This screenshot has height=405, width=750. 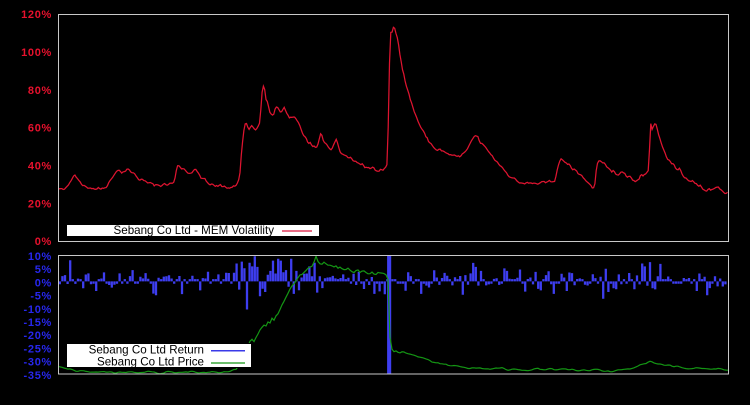 What do you see at coordinates (38, 310) in the screenshot?
I see `svg-text: -10%` at bounding box center [38, 310].